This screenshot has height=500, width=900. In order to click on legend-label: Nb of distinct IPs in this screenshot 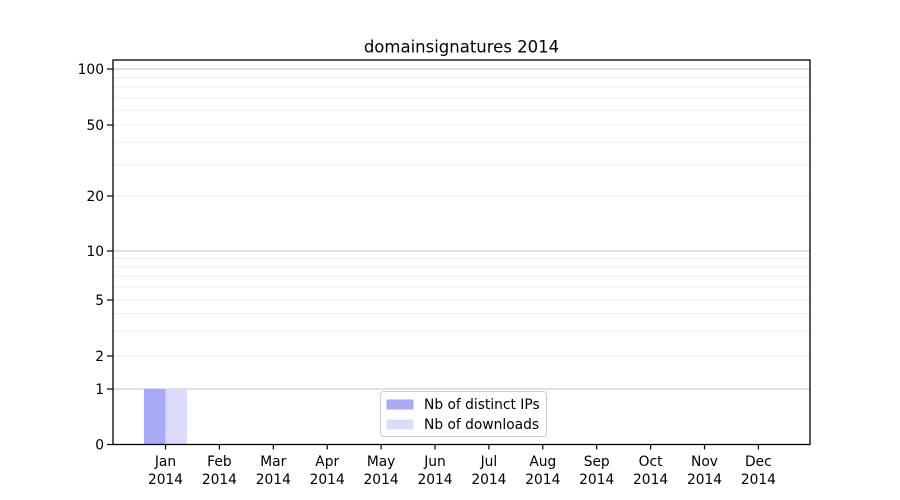, I will do `click(482, 405)`.